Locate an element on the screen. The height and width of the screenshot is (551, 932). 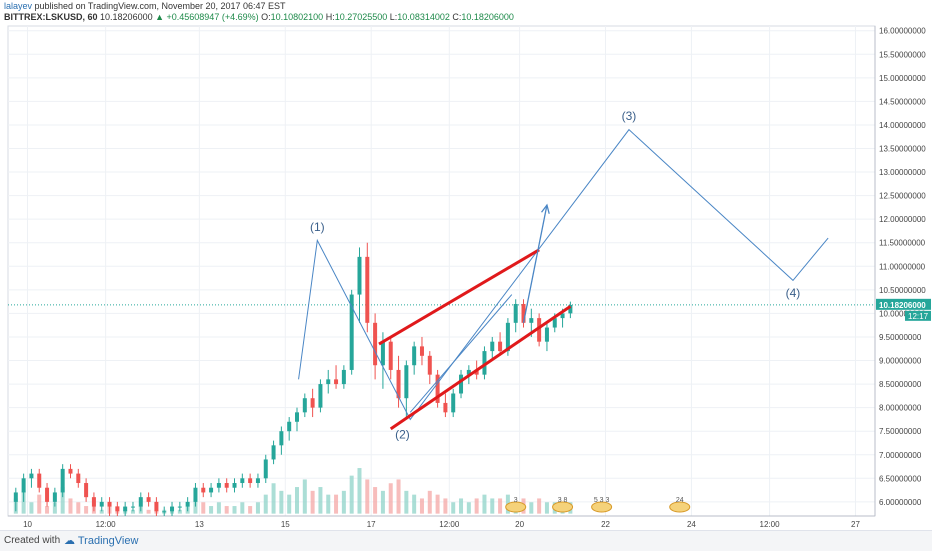
symbol-name: BITTREX:LSKUSD, 60 is located at coordinates (51, 17).